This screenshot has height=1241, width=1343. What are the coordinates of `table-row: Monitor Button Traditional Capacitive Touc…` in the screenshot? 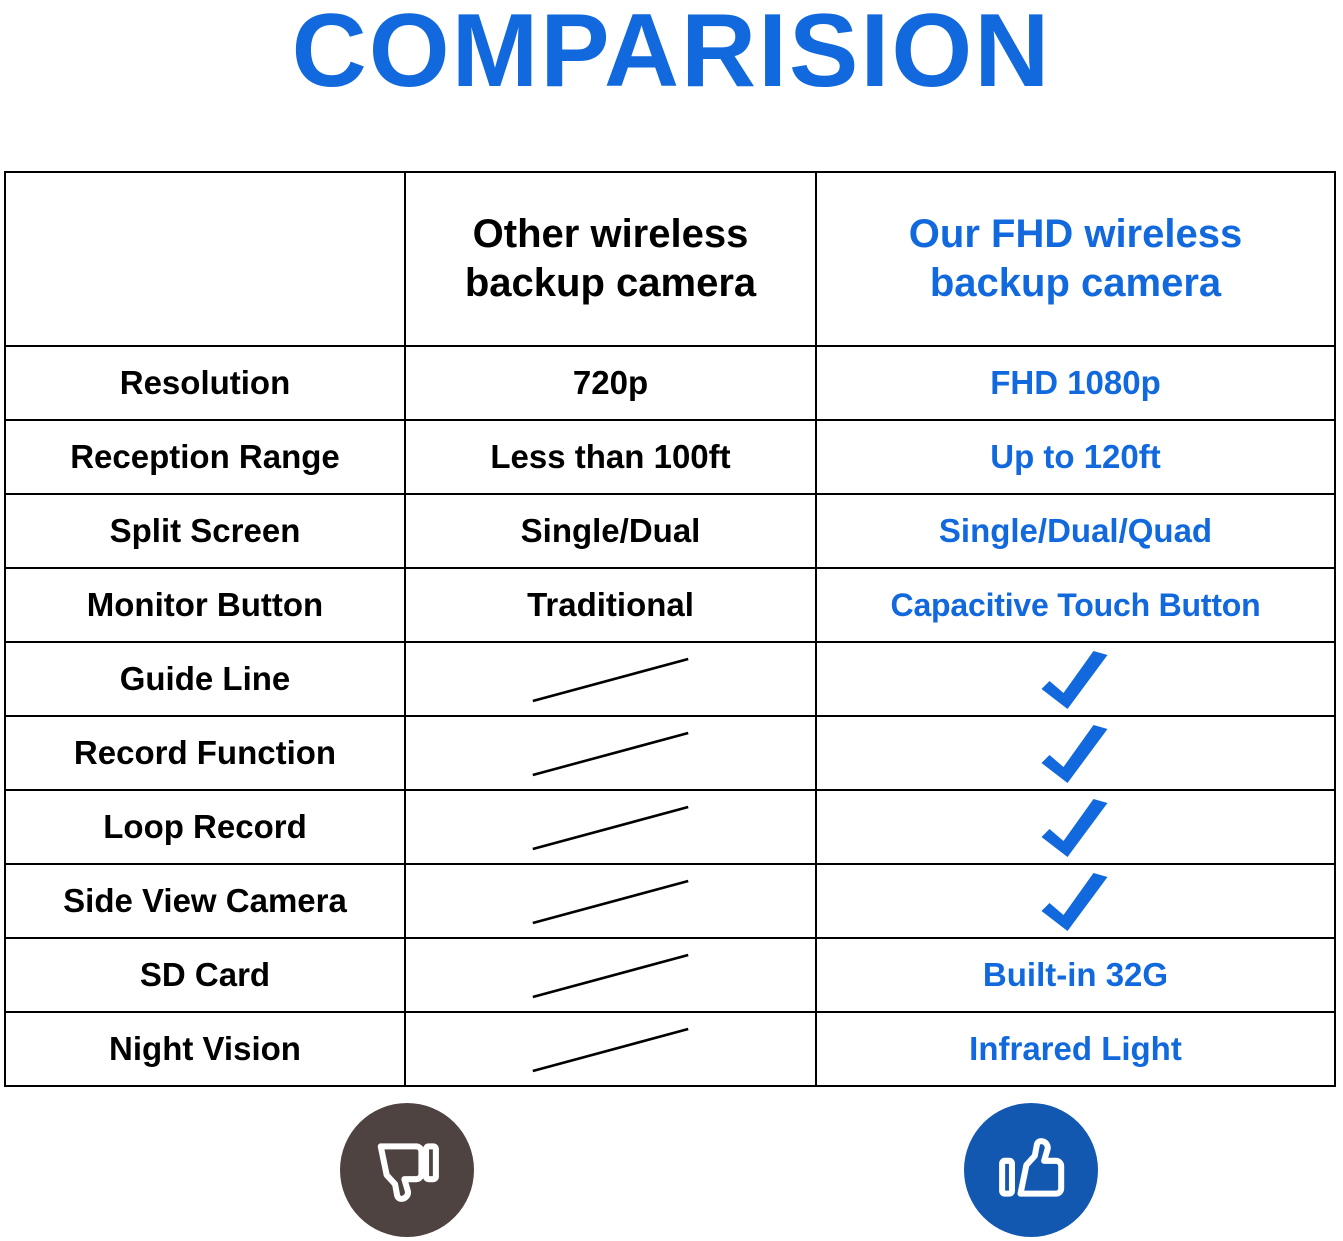 It's located at (670, 605).